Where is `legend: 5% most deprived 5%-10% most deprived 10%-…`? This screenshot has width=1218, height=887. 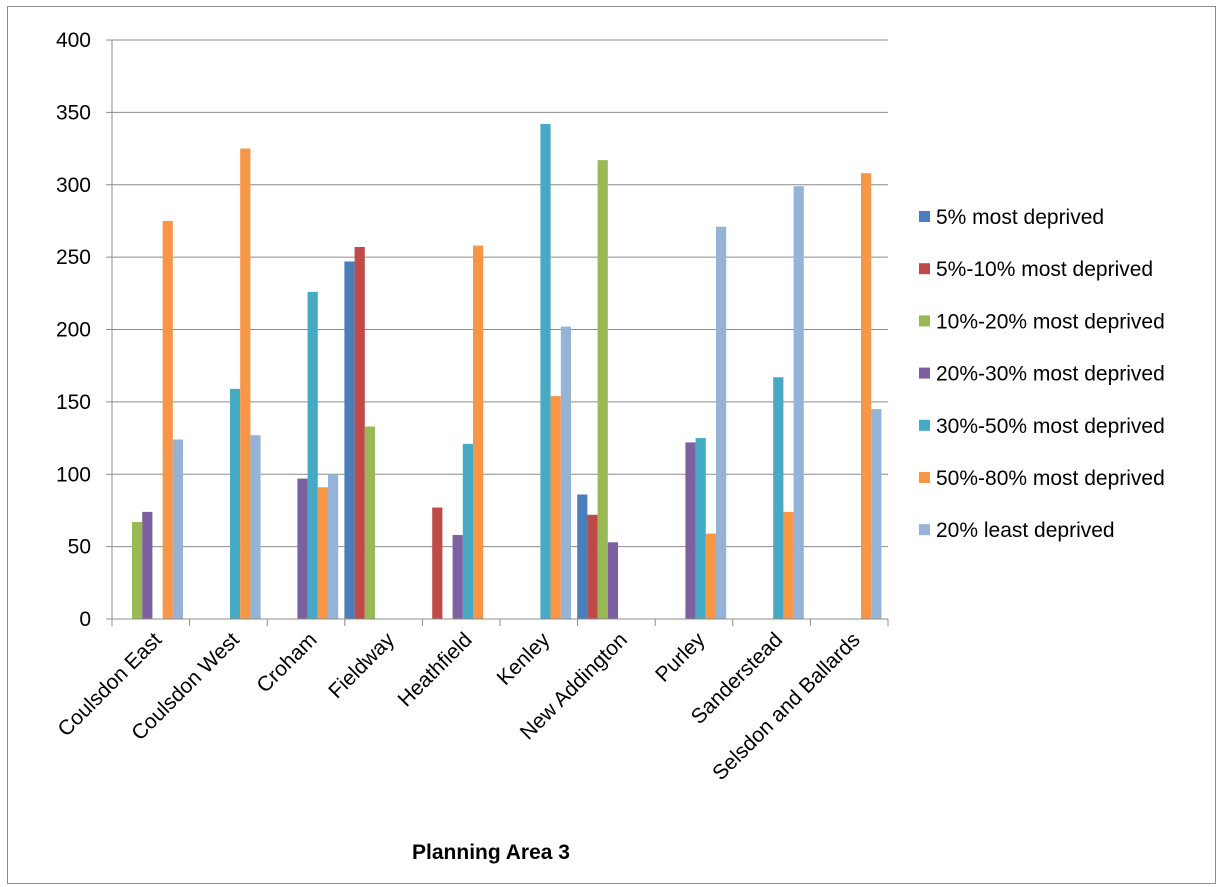 legend: 5% most deprived 5%-10% most deprived 10%-… is located at coordinates (1042, 374).